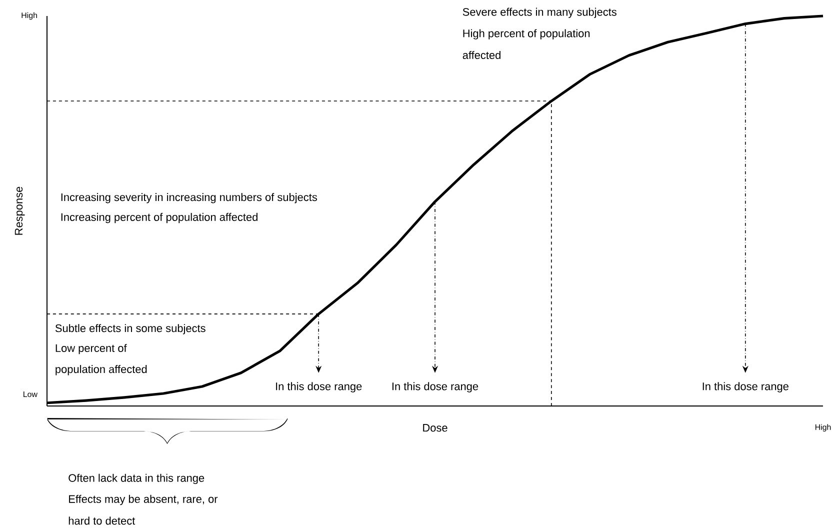 This screenshot has width=834, height=530. What do you see at coordinates (91, 349) in the screenshot?
I see `annotation: Low percent of` at bounding box center [91, 349].